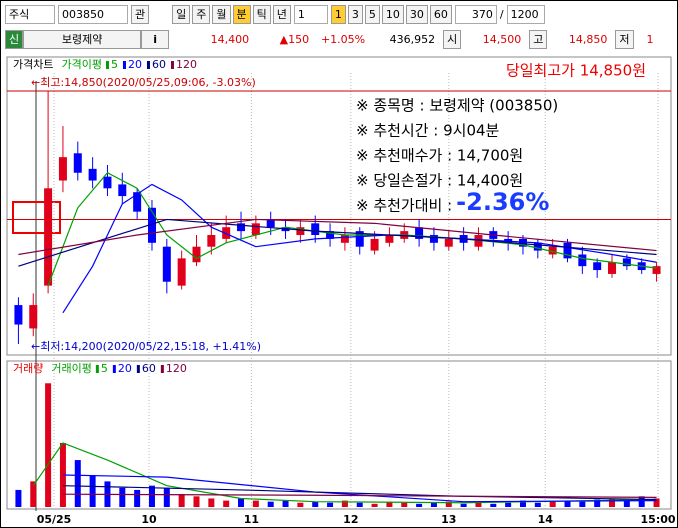 Image resolution: width=678 pixels, height=528 pixels. What do you see at coordinates (475, 14) in the screenshot?
I see `count-input: 370` at bounding box center [475, 14].